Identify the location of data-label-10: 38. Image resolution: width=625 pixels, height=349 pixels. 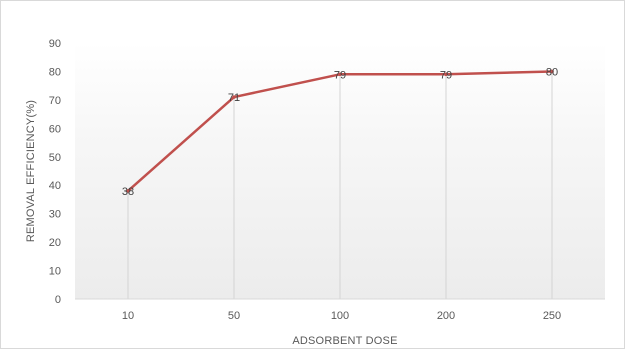
(128, 192).